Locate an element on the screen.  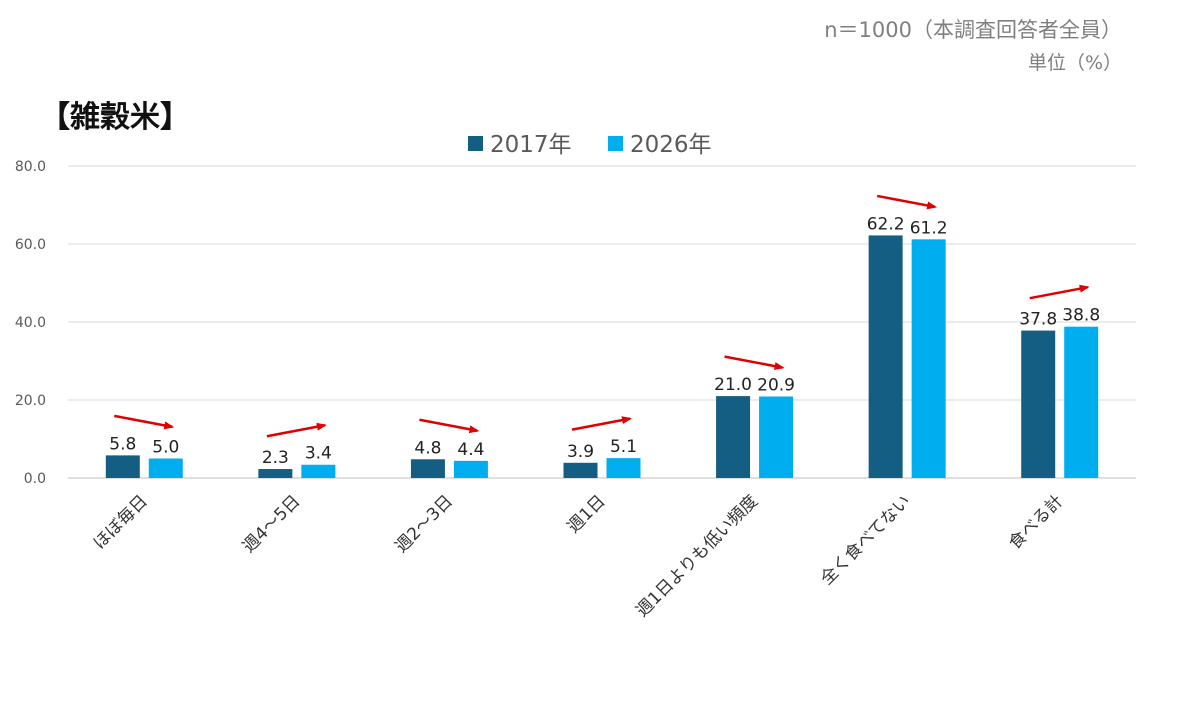
data-label: 4.8 is located at coordinates (427, 448).